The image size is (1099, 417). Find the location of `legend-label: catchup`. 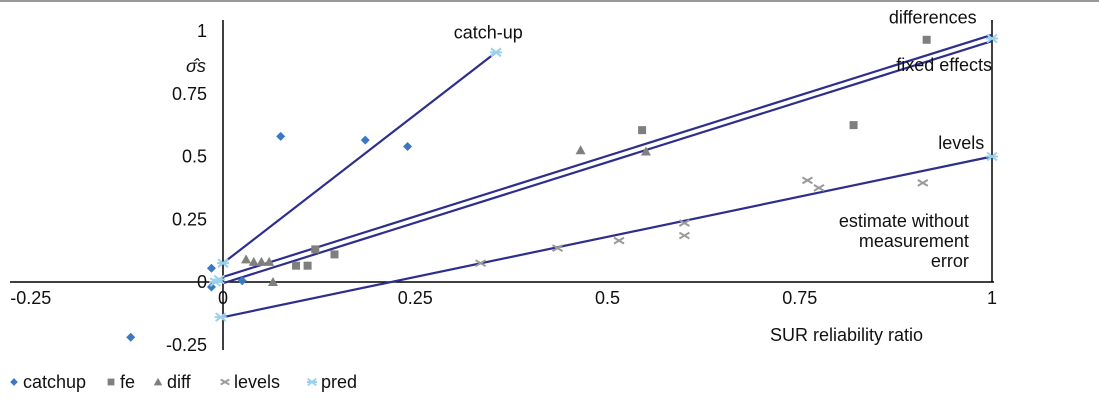

legend-label: catchup is located at coordinates (54, 382).